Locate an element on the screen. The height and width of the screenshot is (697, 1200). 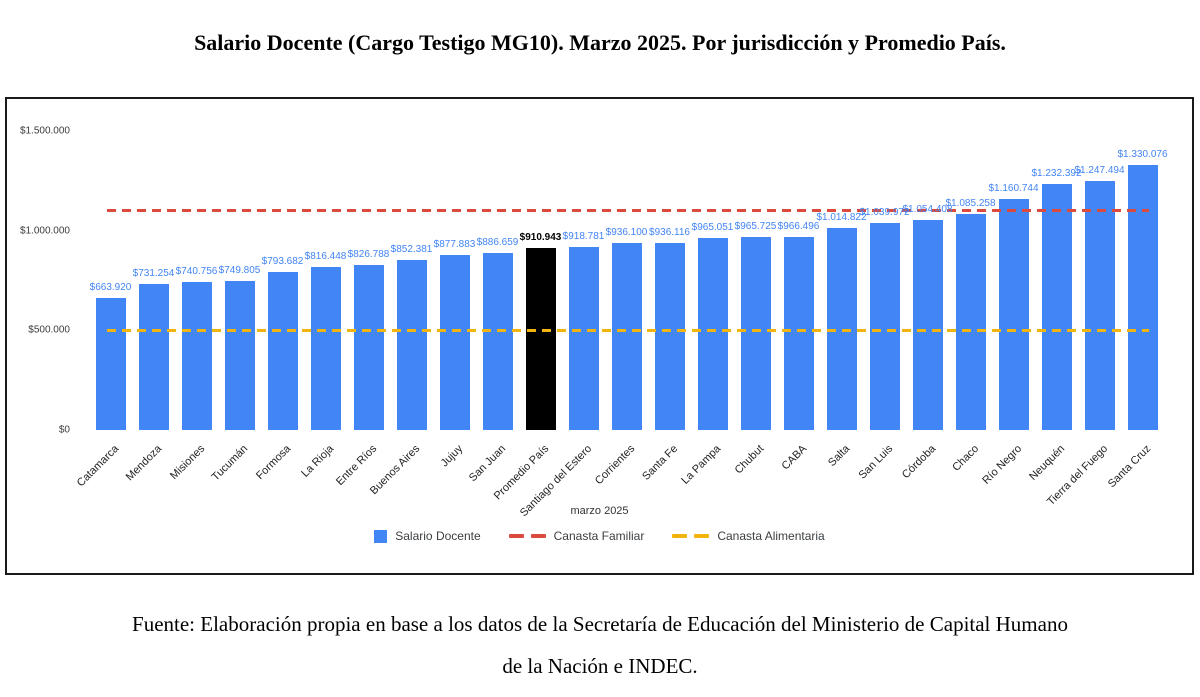
x-axis-label-misiones: Misiones is located at coordinates (187, 462).